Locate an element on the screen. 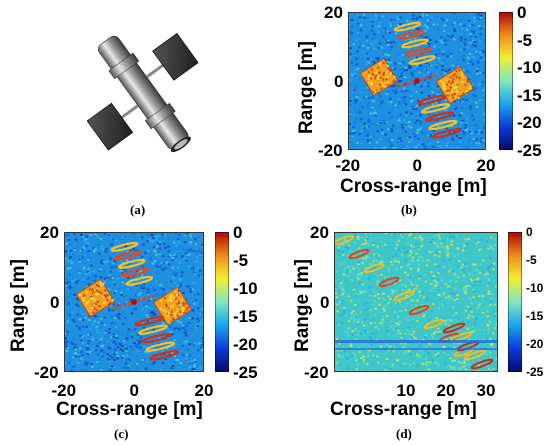 The width and height of the screenshot is (550, 445). heatmap-b is located at coordinates (417, 81).